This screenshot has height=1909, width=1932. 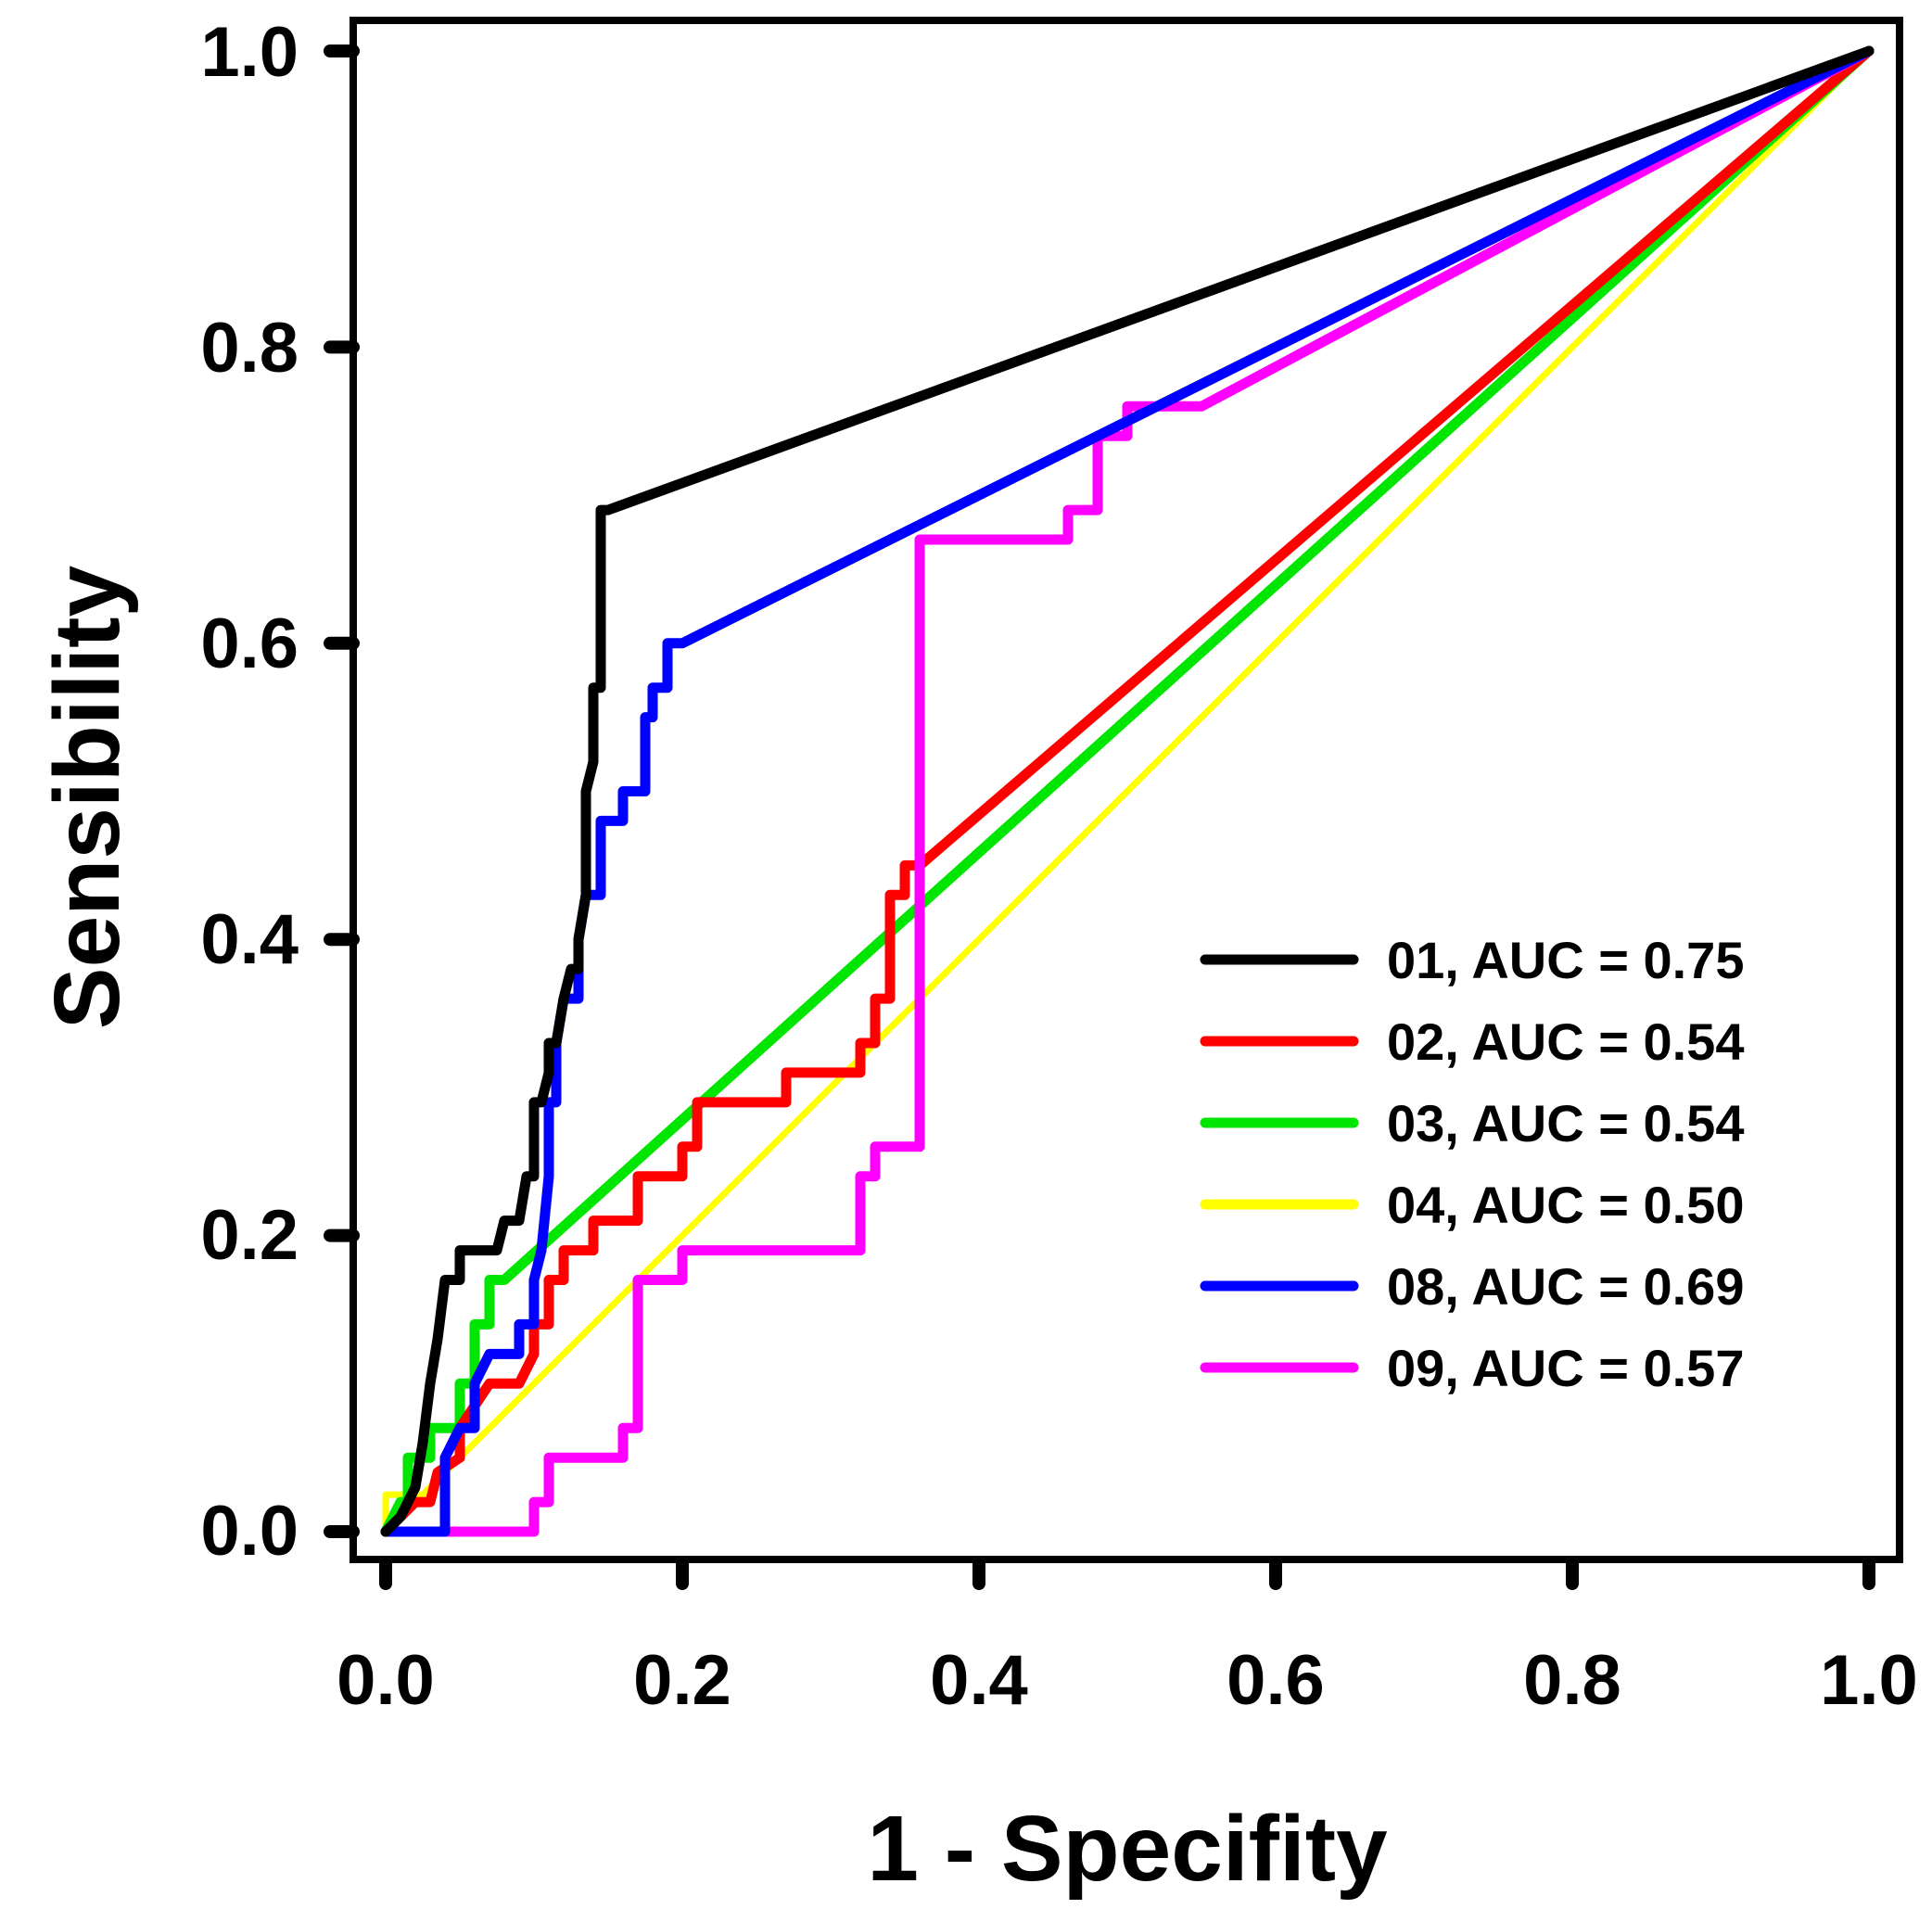 What do you see at coordinates (1127, 1574) in the screenshot?
I see `x-axis-ticks` at bounding box center [1127, 1574].